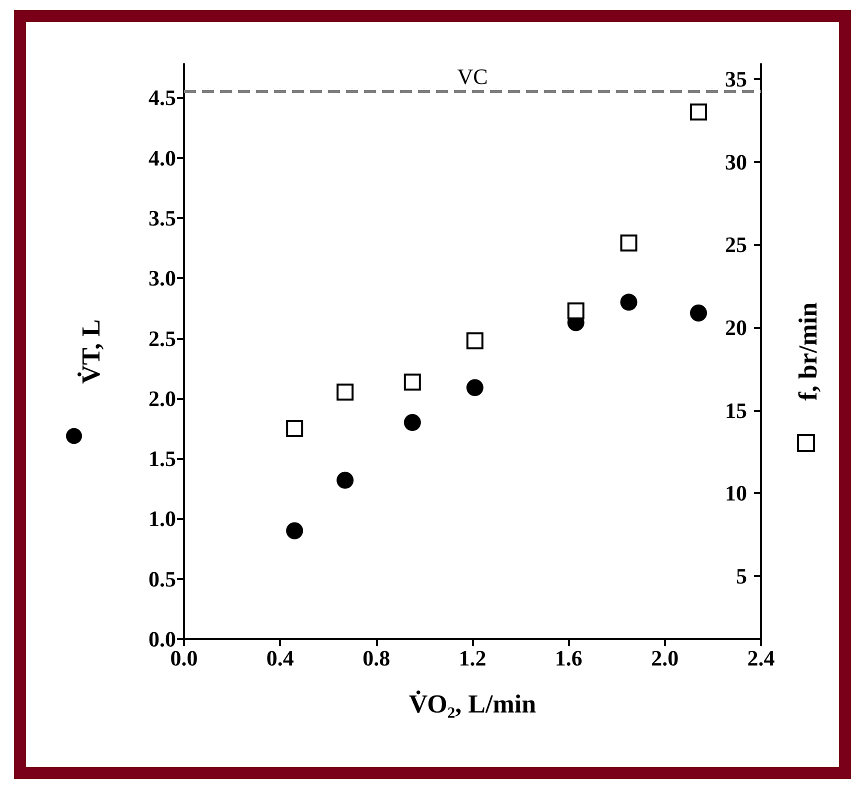  I want to click on x-axis-title: V̇O₂, L/min, so click(472, 703).